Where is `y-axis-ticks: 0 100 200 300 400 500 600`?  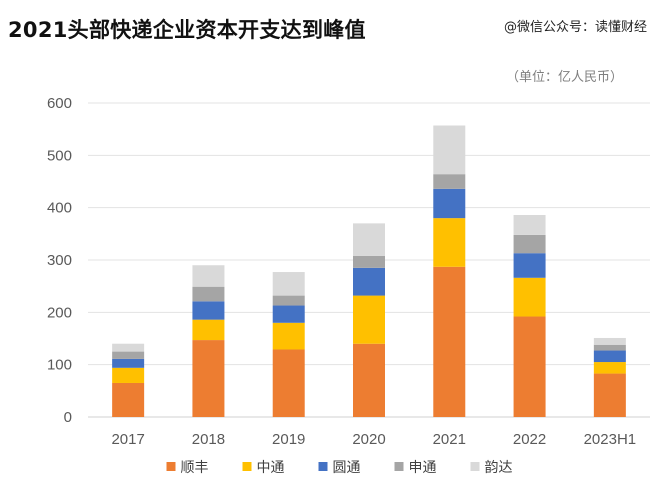
y-axis-ticks: 0 100 200 300 400 500 600 is located at coordinates (59, 260).